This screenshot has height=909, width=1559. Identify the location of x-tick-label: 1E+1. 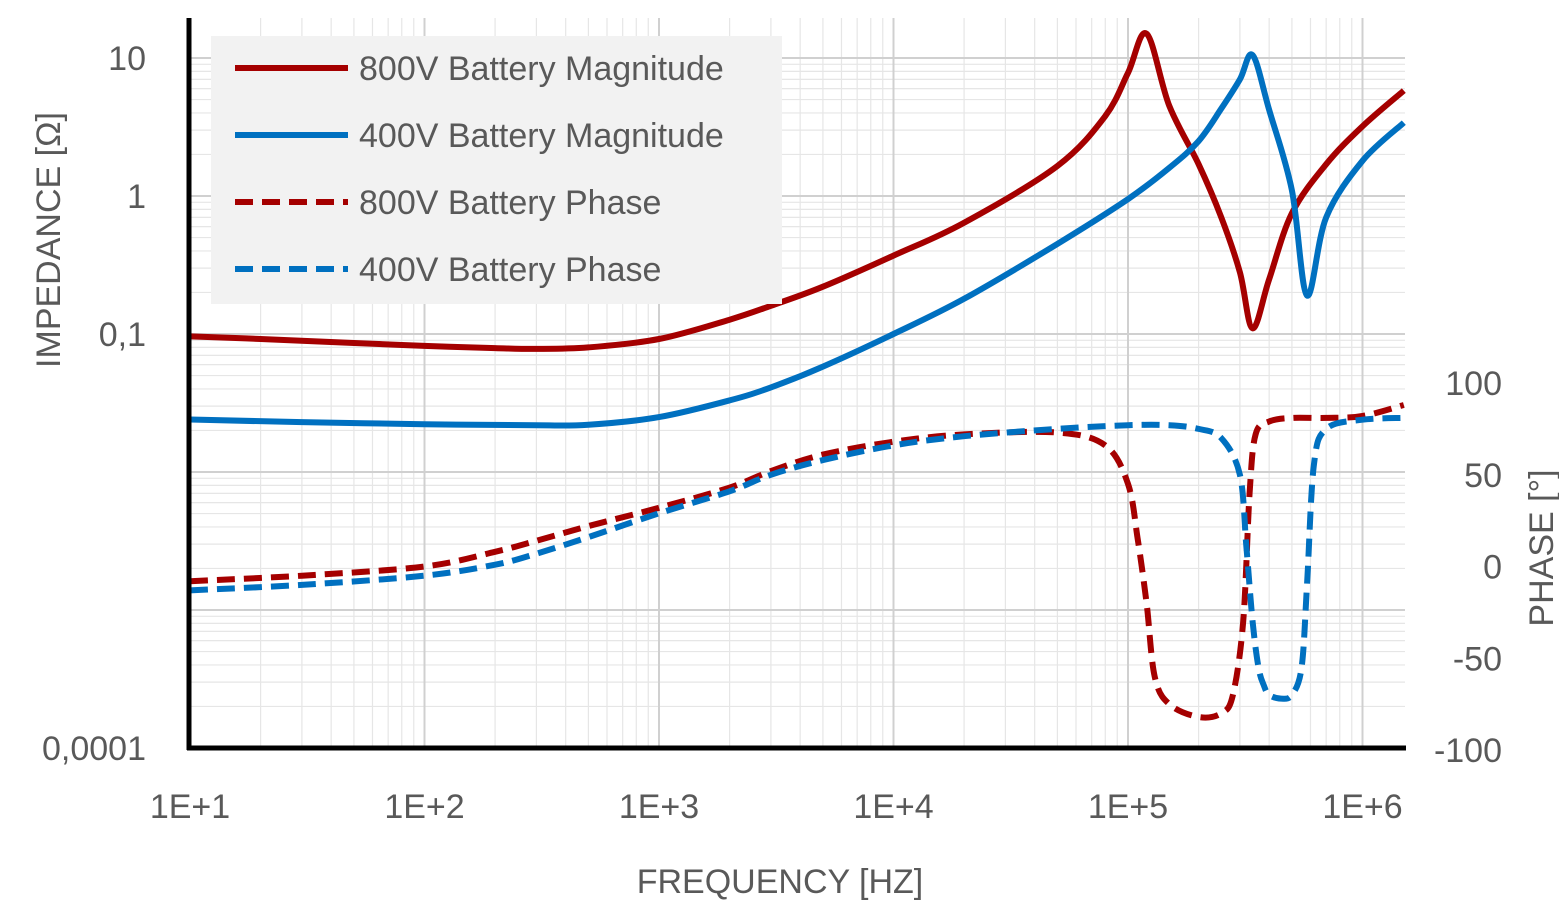
(190, 807).